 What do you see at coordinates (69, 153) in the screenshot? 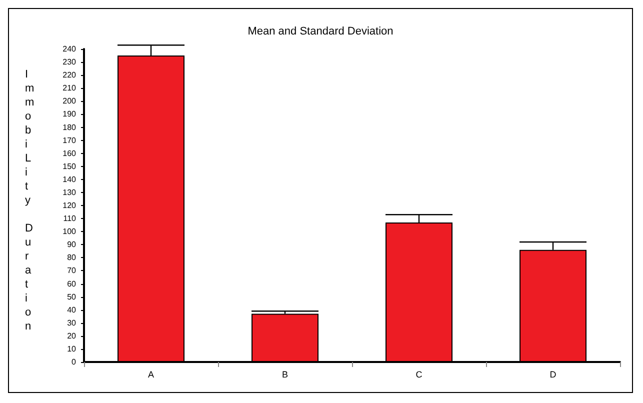
I see `y-tick-label: 160` at bounding box center [69, 153].